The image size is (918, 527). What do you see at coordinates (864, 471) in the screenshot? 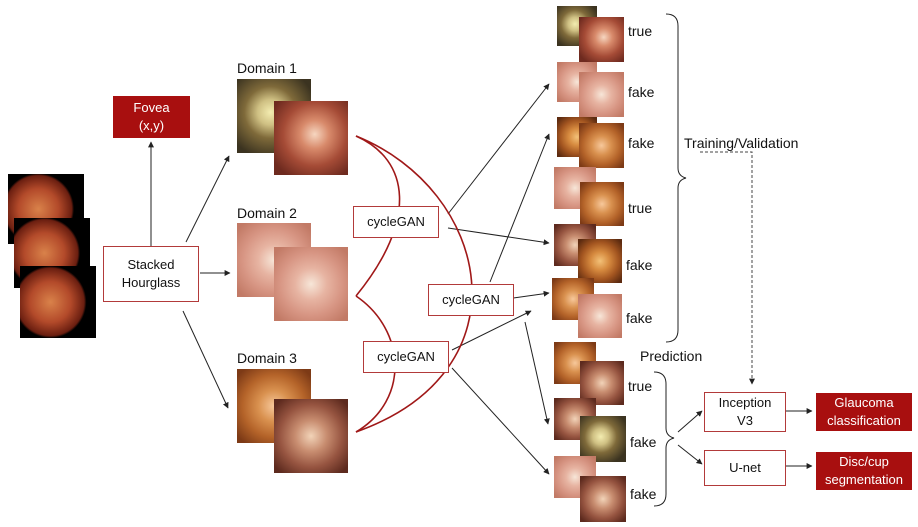
I see `disc-cup-segmentation-box: Disc/cup segmentation` at bounding box center [864, 471].